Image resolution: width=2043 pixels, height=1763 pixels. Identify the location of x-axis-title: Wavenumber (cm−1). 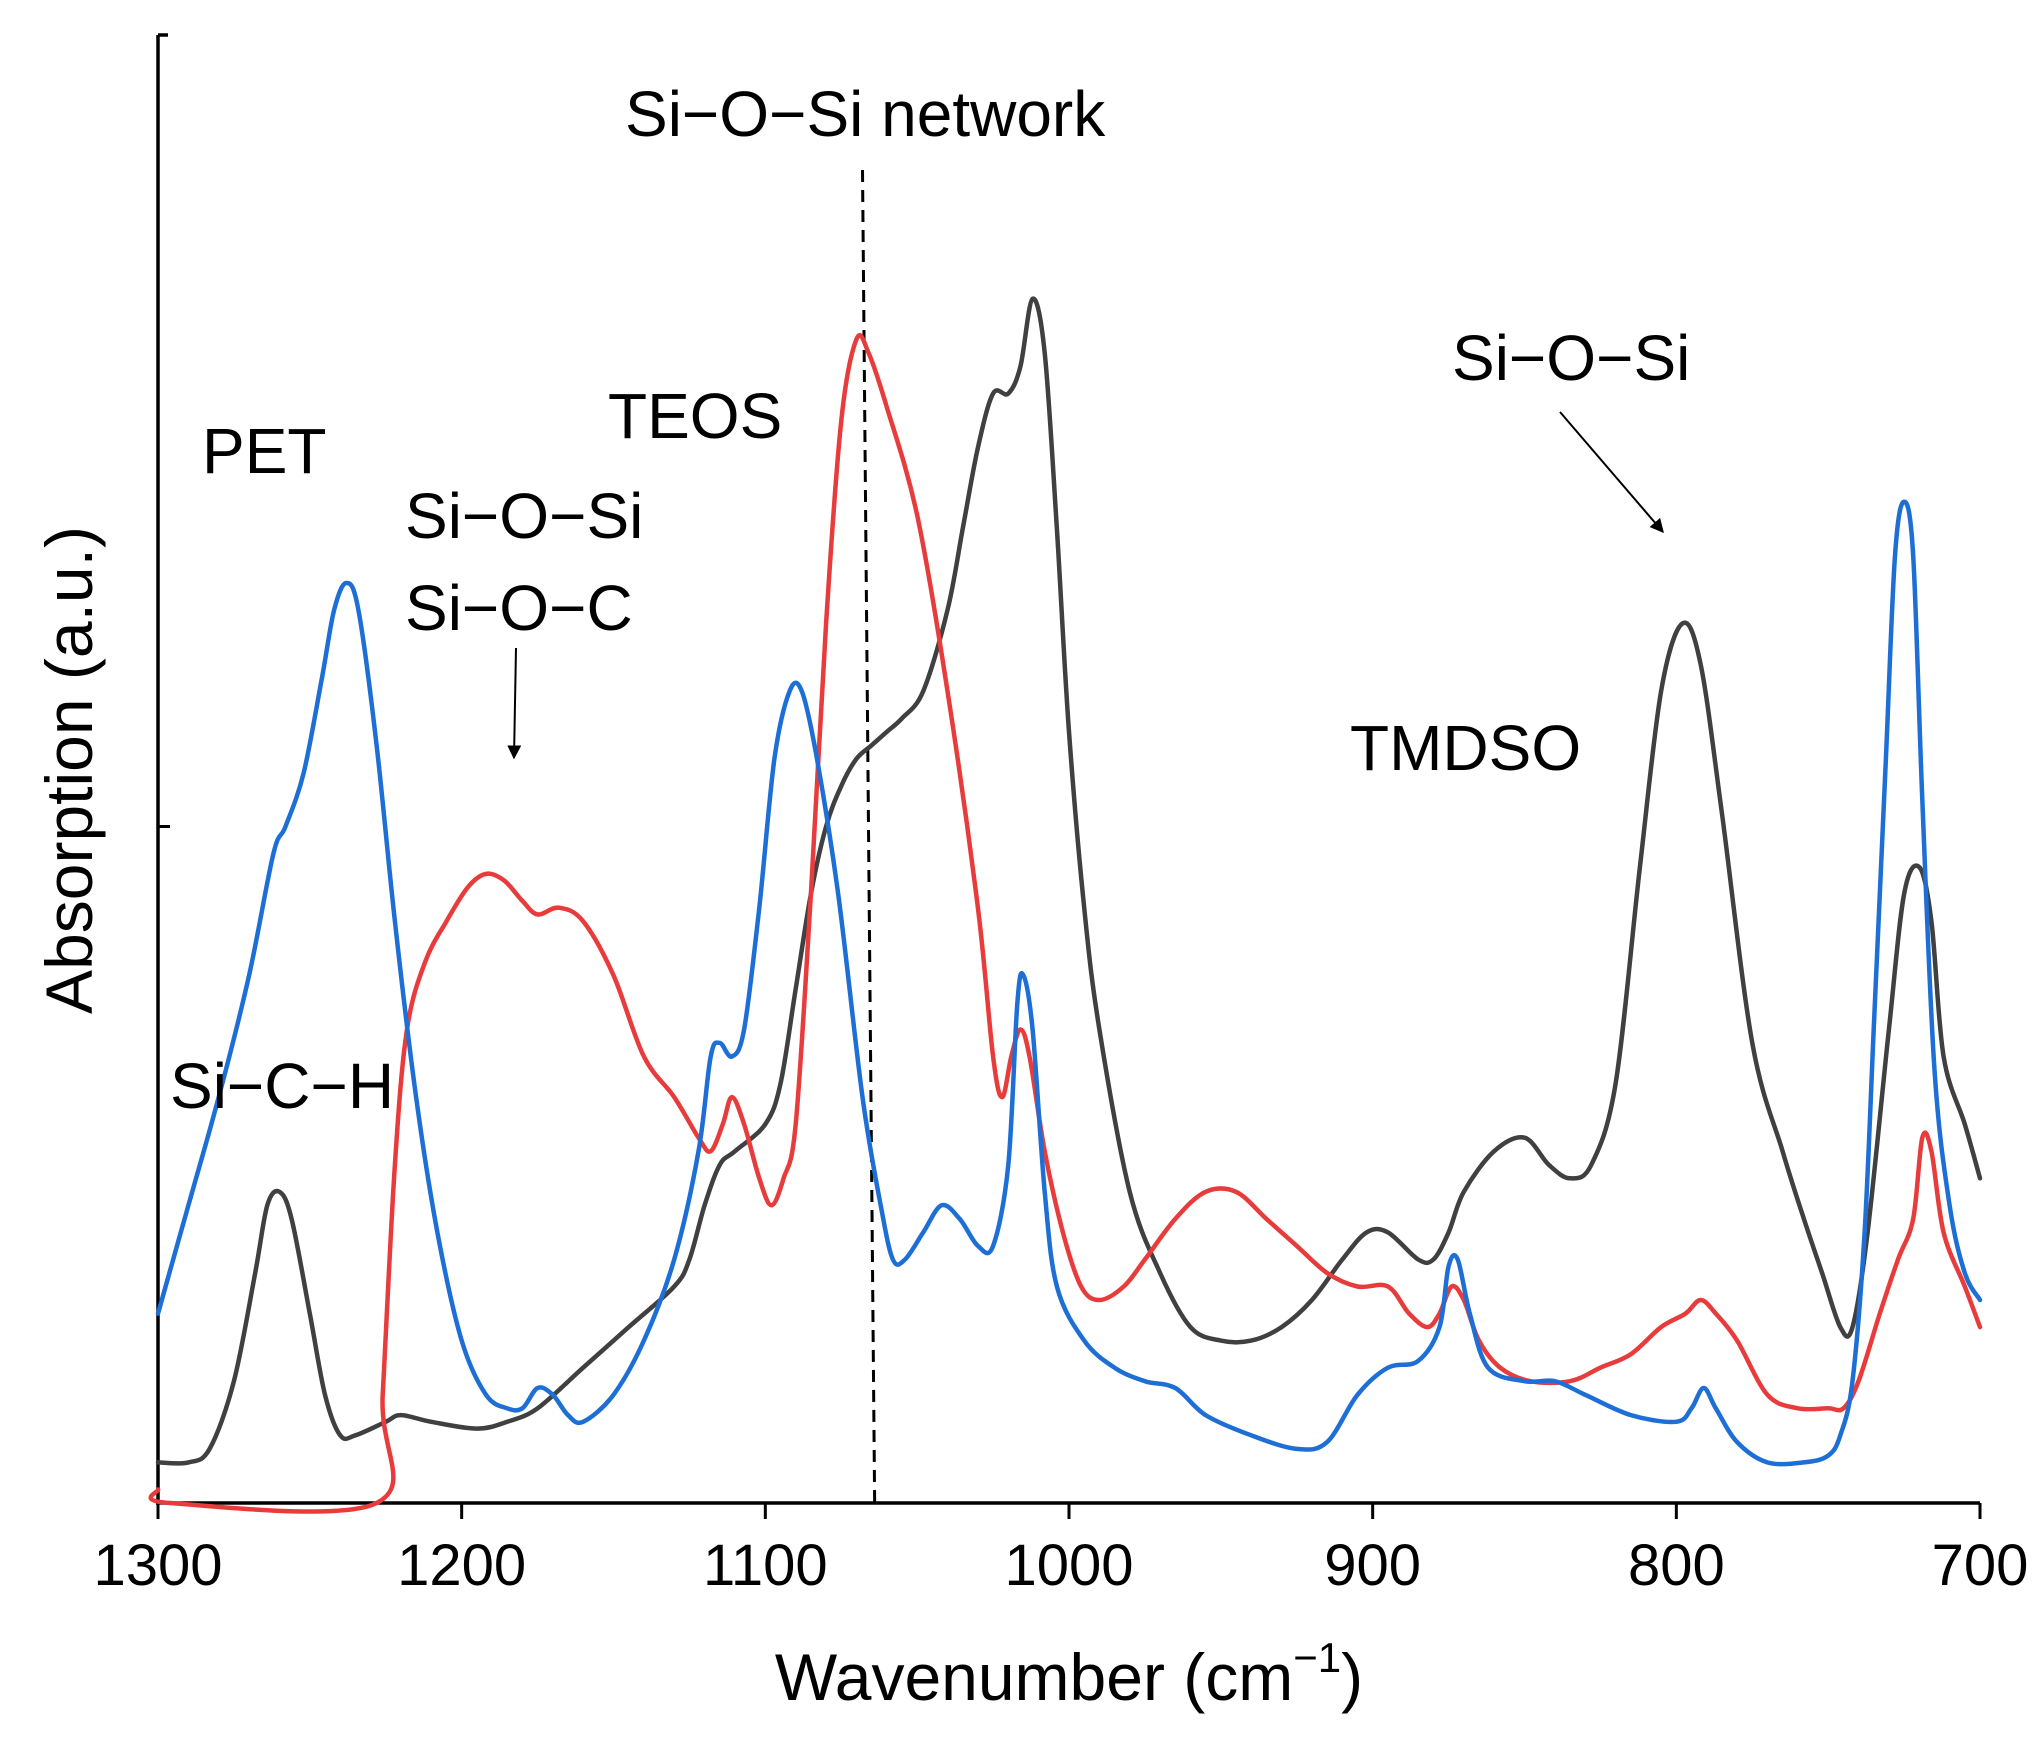
(1069, 1674).